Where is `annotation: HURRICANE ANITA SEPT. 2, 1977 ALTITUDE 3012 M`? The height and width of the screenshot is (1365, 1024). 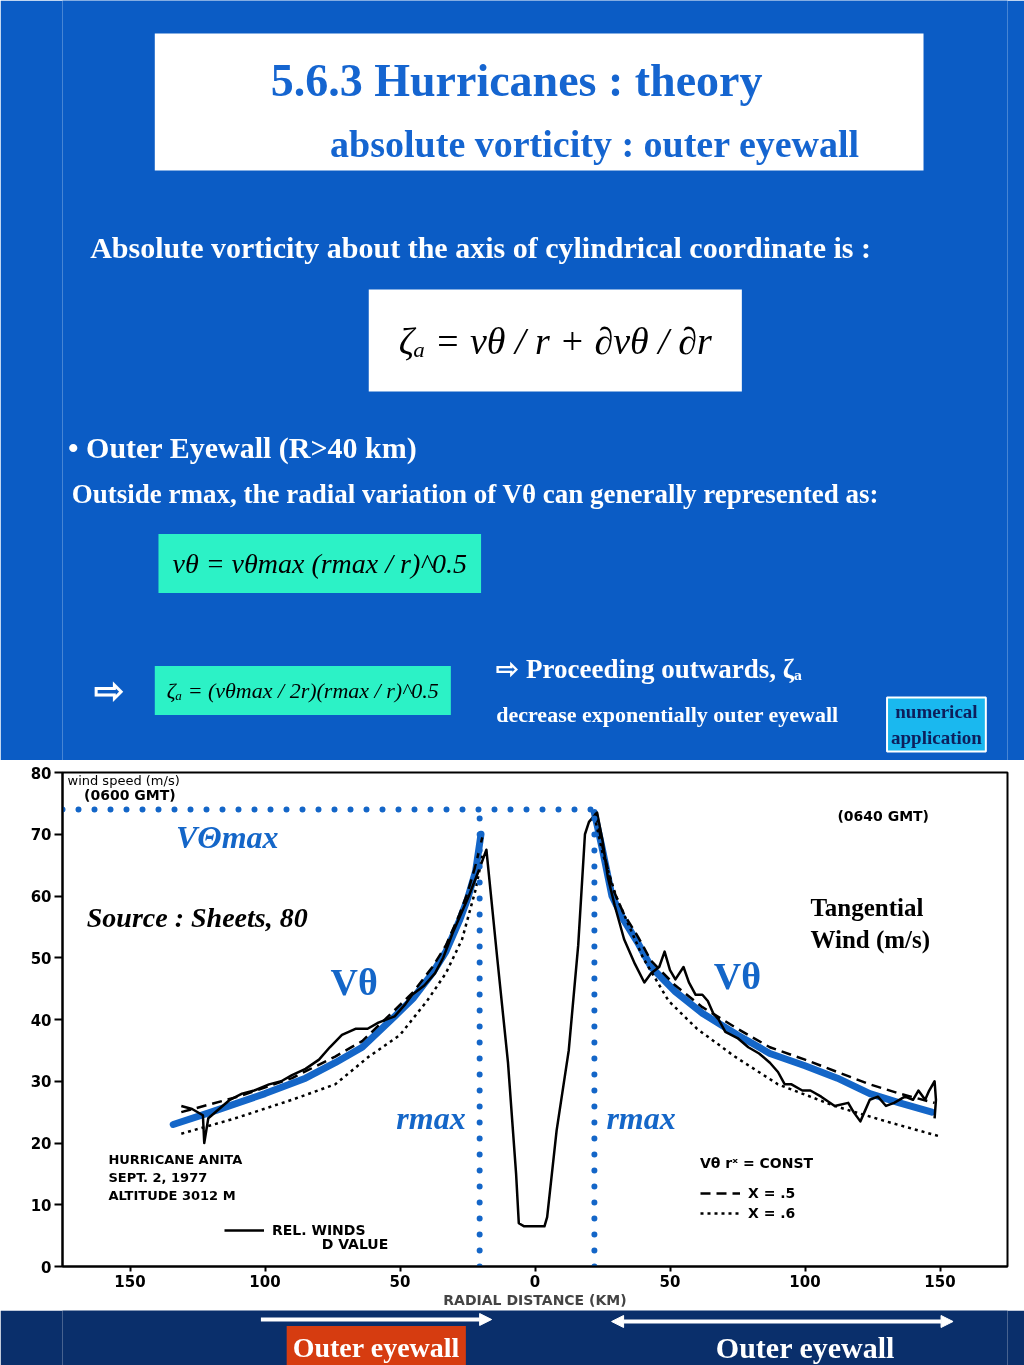
annotation: HURRICANE ANITA SEPT. 2, 1977 ALTITUDE 3012 M is located at coordinates (175, 1178).